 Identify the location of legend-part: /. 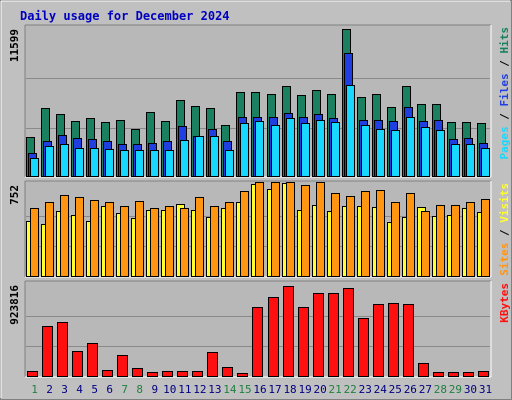
(504, 64).